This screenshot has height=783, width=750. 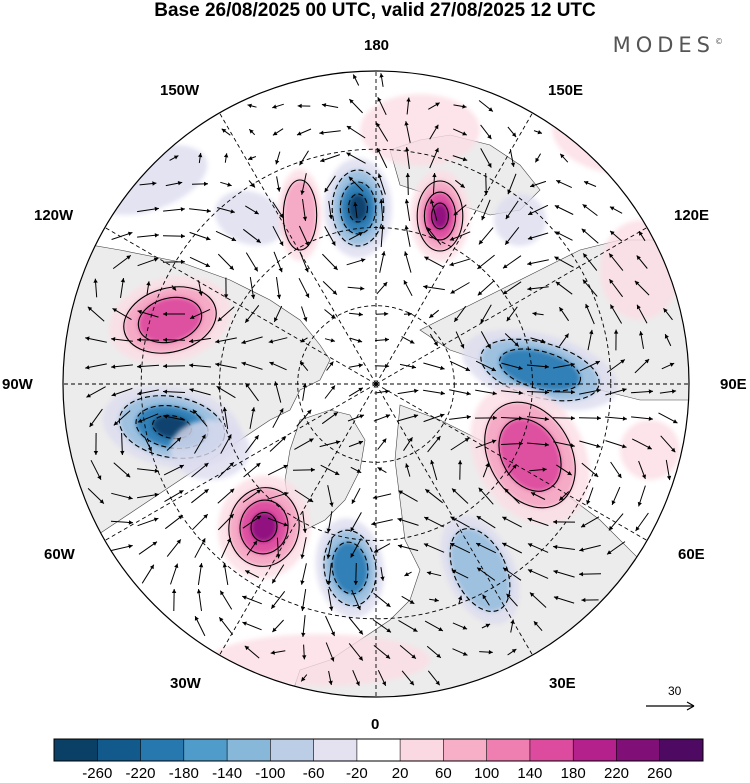 What do you see at coordinates (692, 215) in the screenshot?
I see `lon-label-120e: 120E` at bounding box center [692, 215].